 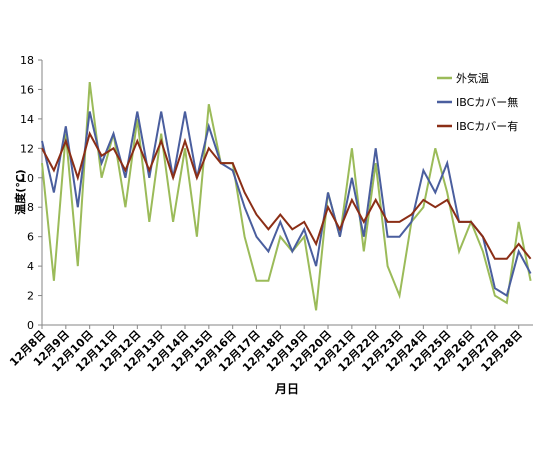 What do you see at coordinates (27, 148) in the screenshot?
I see `y-tick-label: 12` at bounding box center [27, 148].